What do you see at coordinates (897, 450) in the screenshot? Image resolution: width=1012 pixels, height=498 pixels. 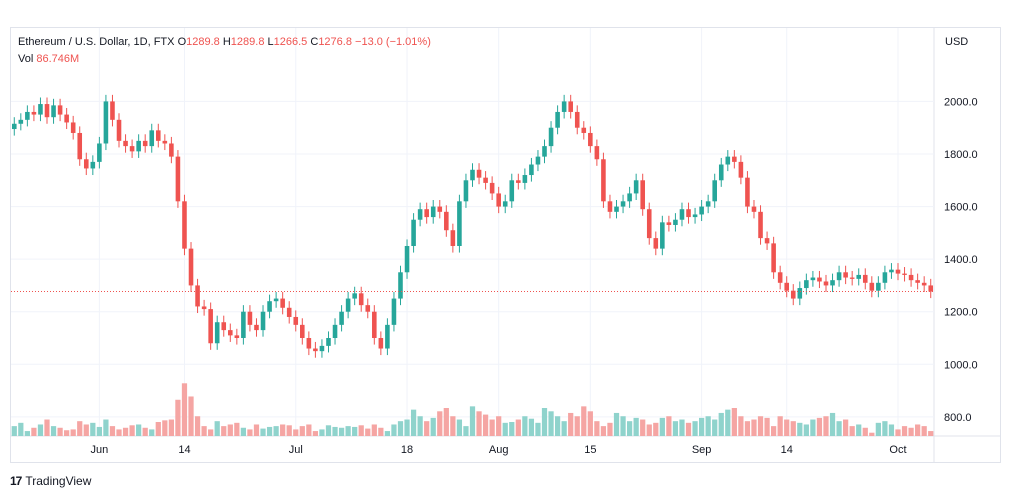 I see `x-tick-label: Oct` at bounding box center [897, 450].